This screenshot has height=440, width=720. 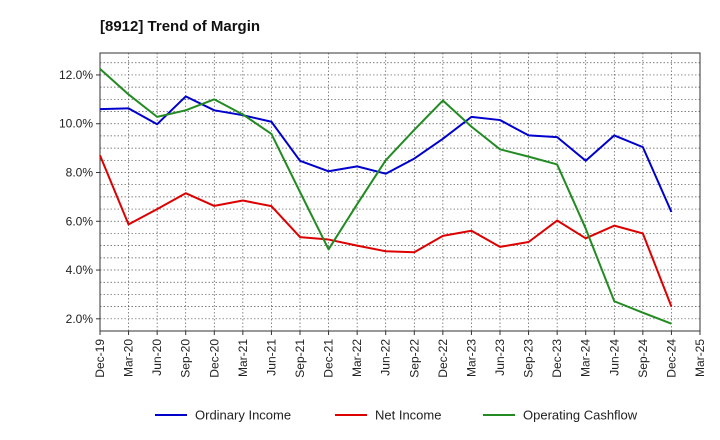 I want to click on x-tick-label: Sep-24, so click(x=643, y=358).